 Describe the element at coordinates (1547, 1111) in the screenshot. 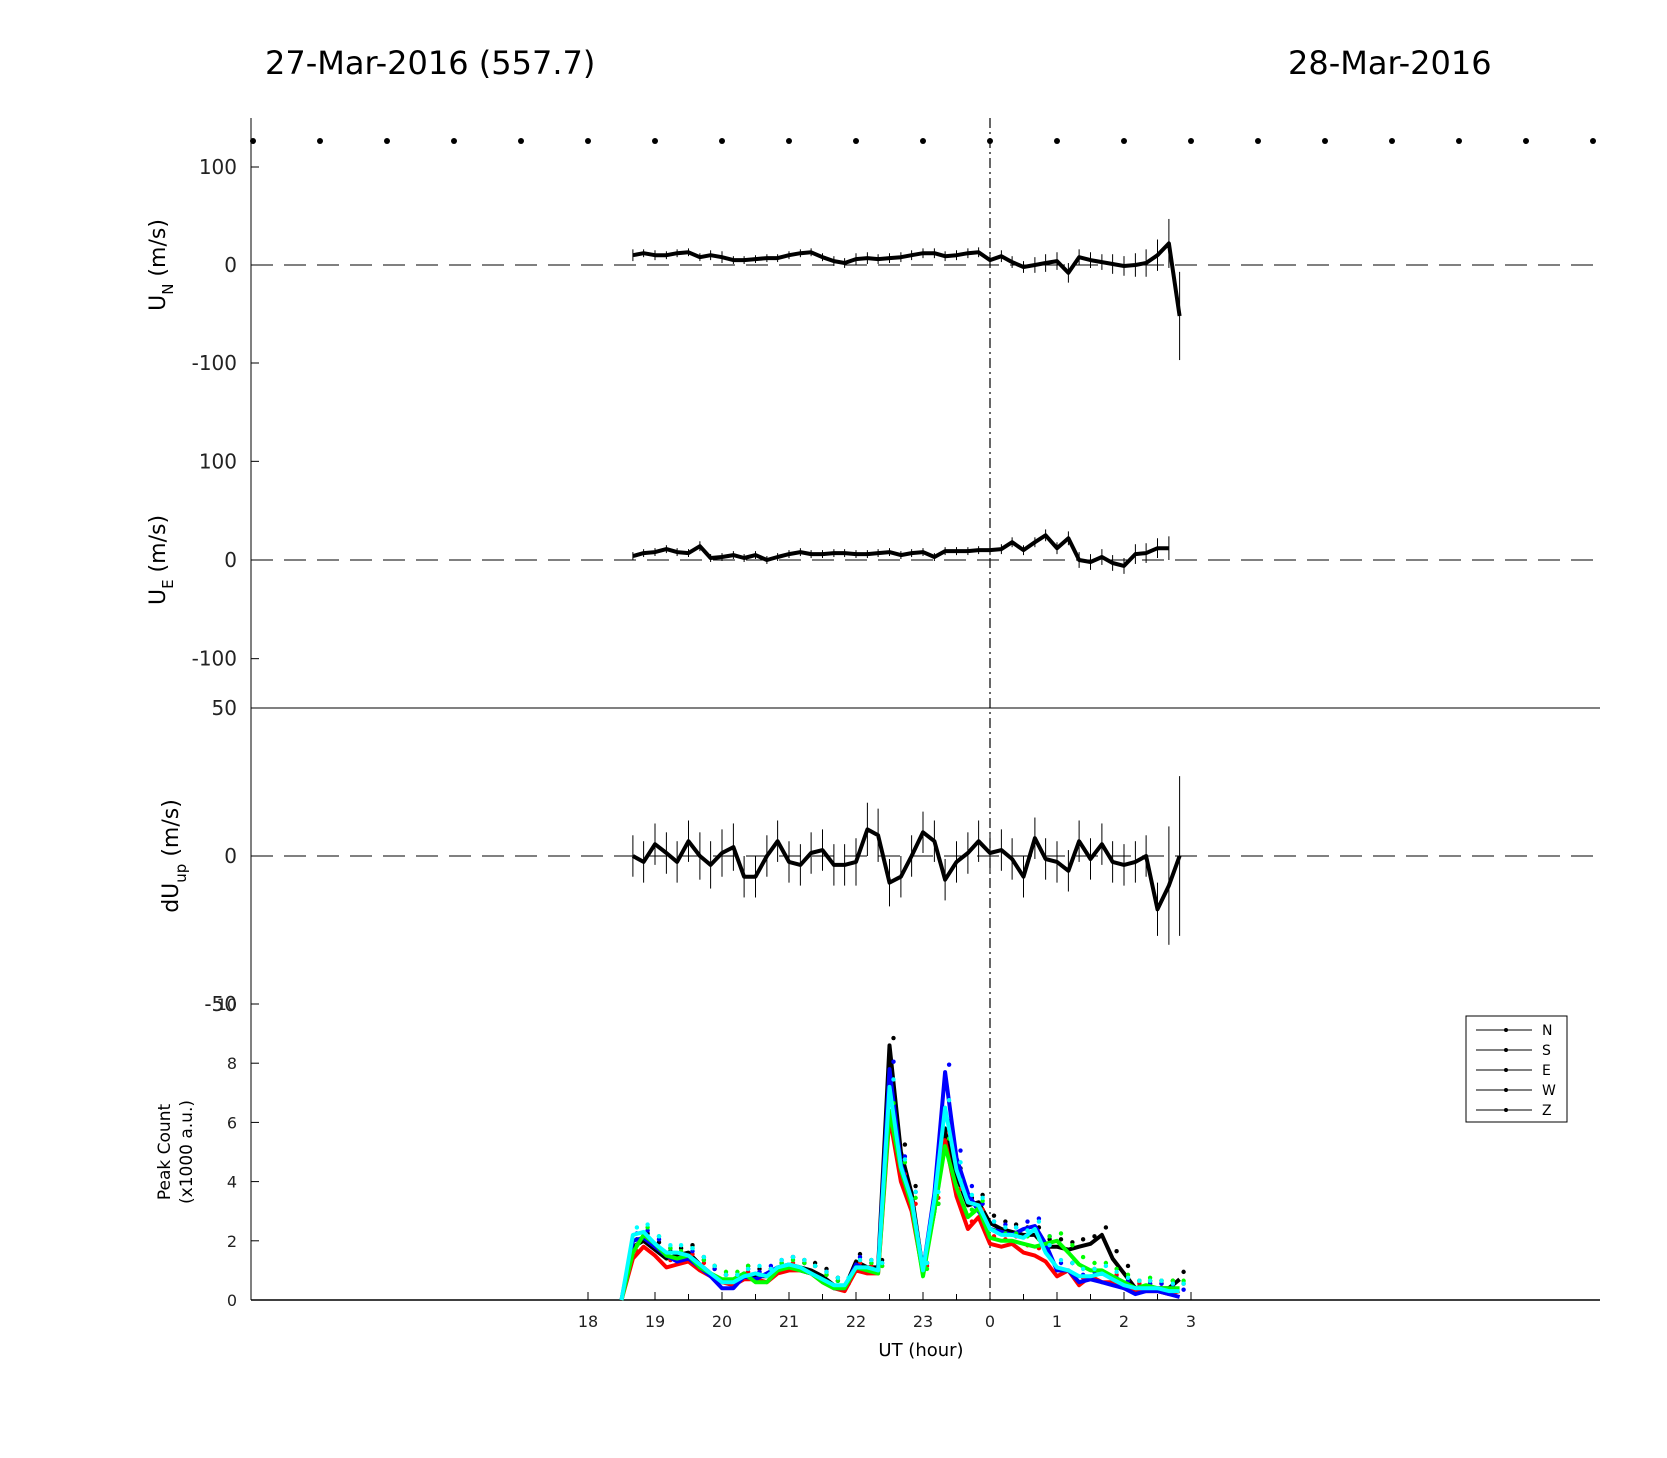

I see `legend-label: Z` at that location.